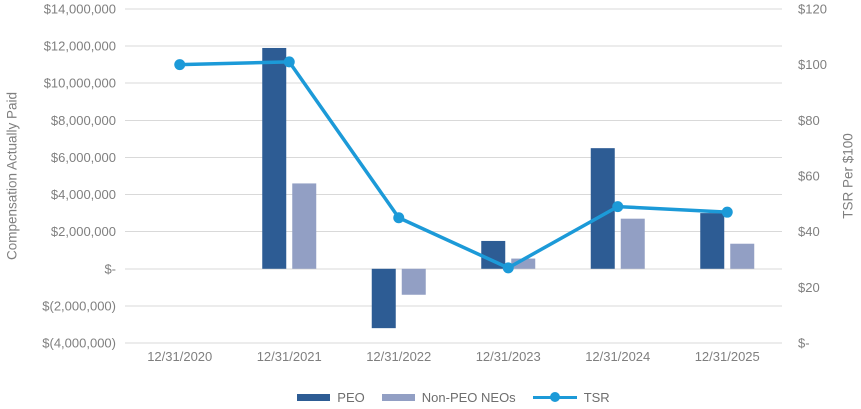 The image size is (861, 409). Describe the element at coordinates (809, 231) in the screenshot. I see `right-axis-tick-label: $40` at that location.